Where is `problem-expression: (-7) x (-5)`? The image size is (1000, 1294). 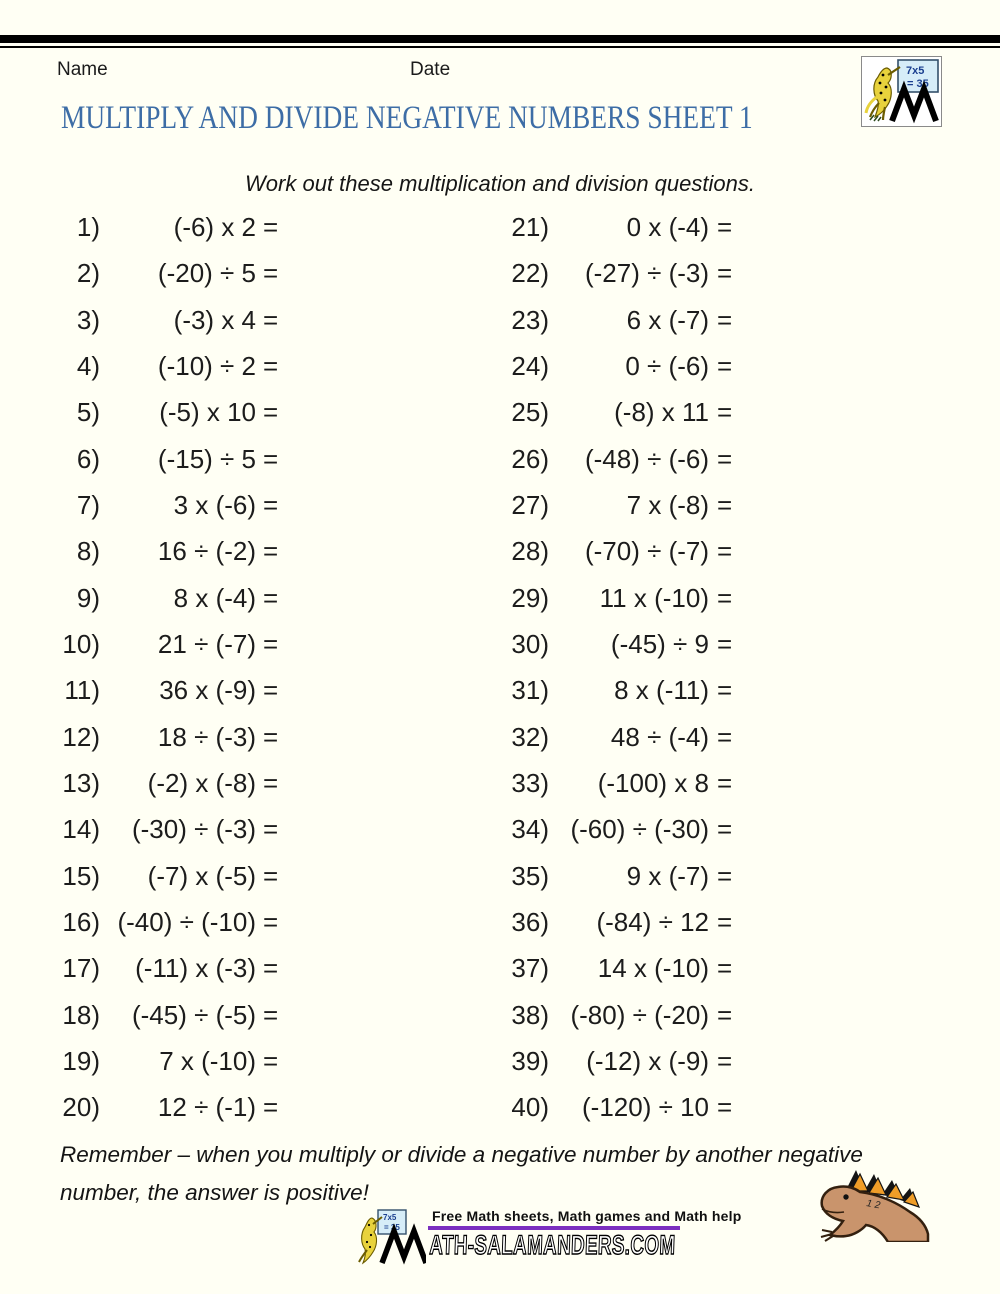
problem-expression: (-7) x (-5) is located at coordinates (201, 875).